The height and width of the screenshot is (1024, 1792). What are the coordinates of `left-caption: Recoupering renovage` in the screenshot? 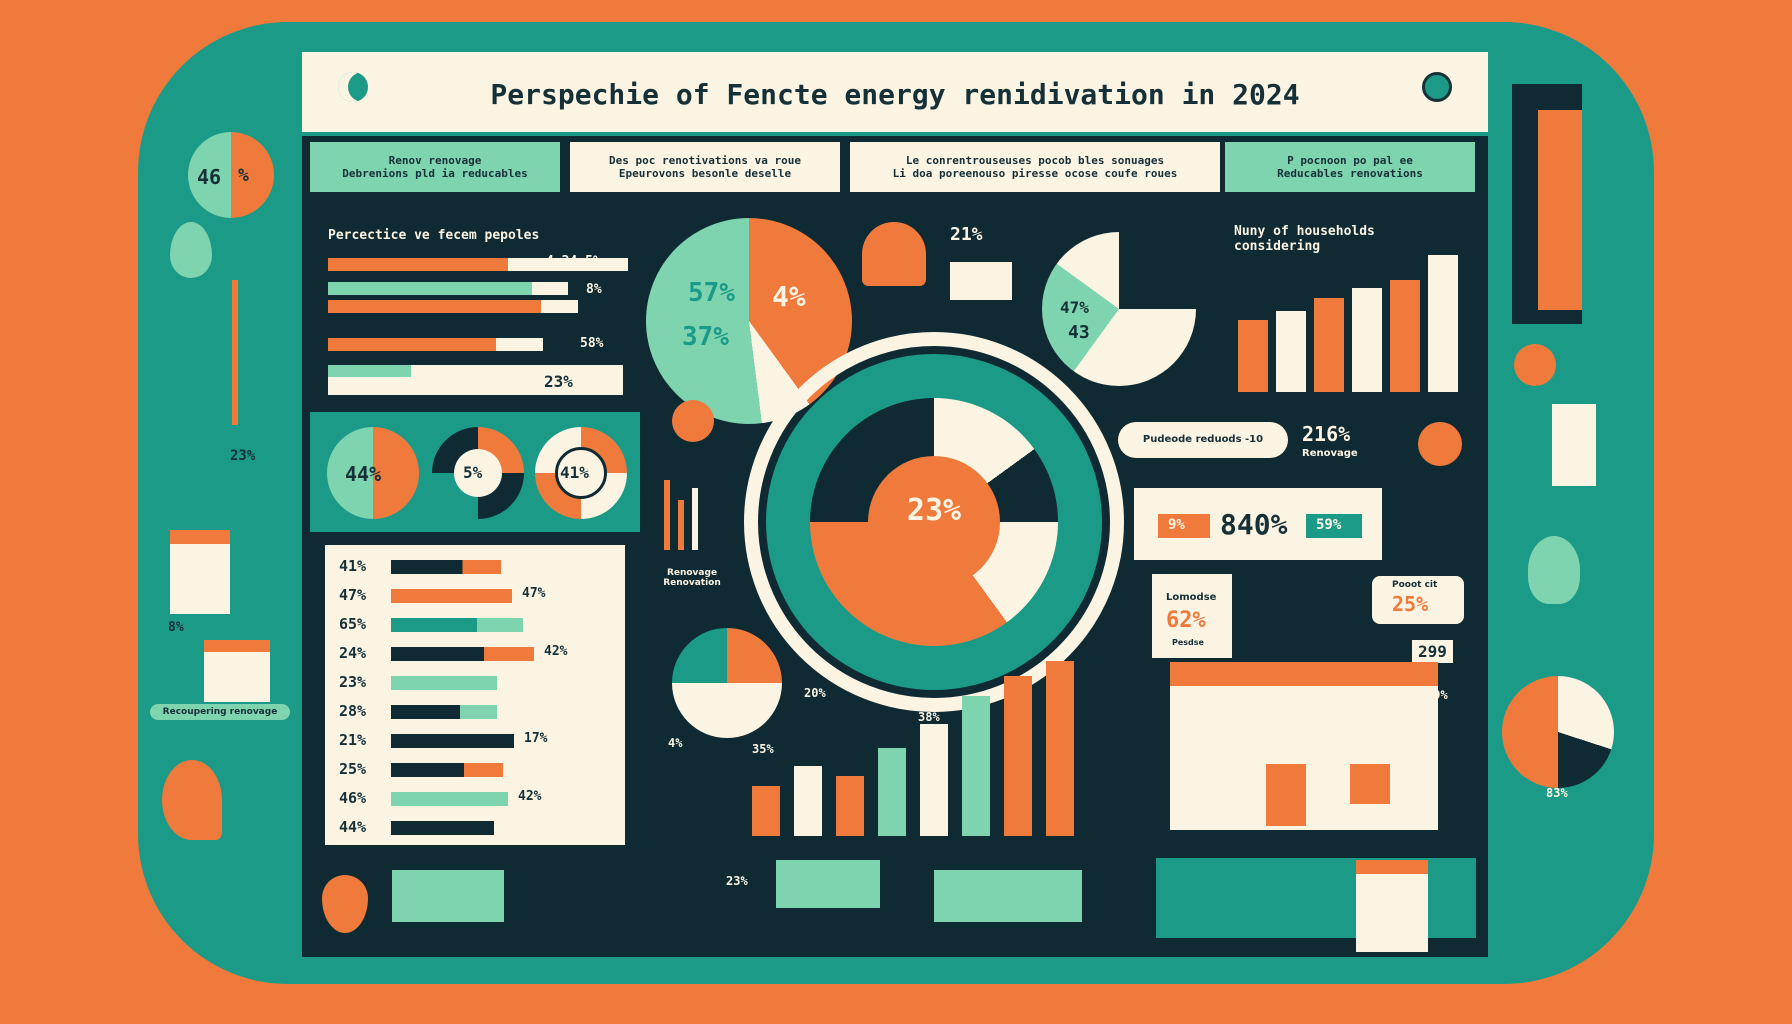 It's located at (220, 712).